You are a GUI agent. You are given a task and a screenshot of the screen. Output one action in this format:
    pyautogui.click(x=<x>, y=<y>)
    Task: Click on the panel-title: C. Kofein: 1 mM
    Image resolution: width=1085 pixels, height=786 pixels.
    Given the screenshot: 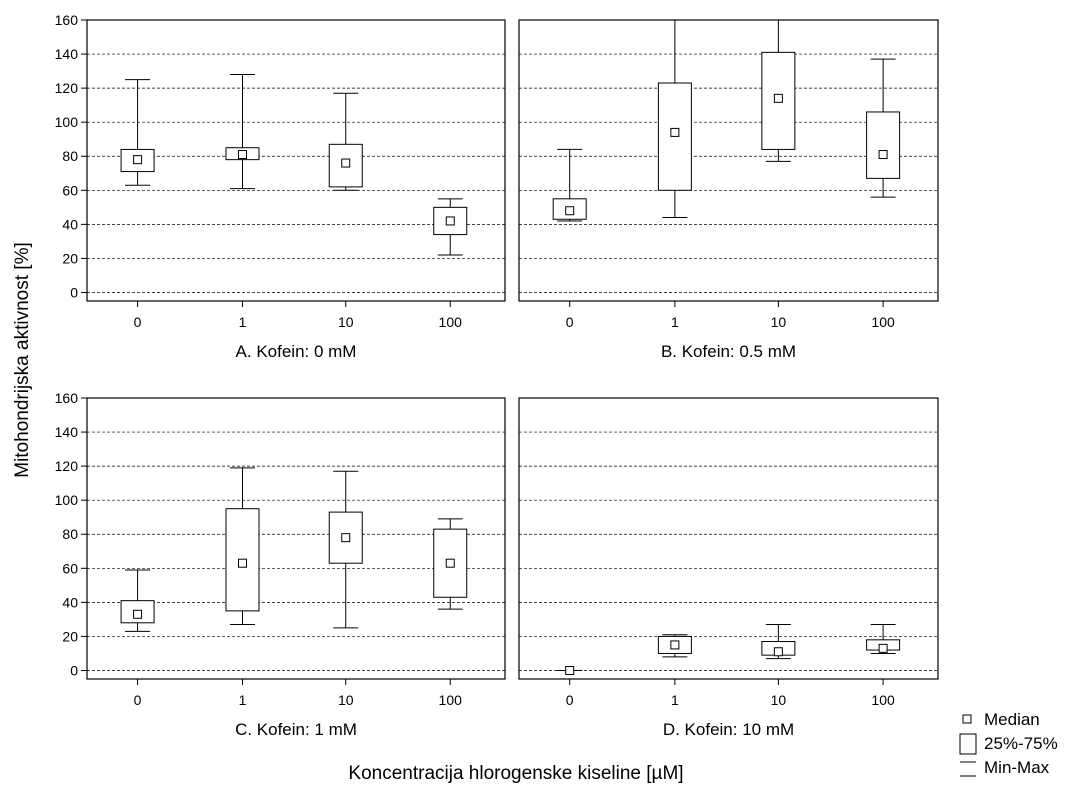 What is the action you would take?
    pyautogui.click(x=296, y=729)
    